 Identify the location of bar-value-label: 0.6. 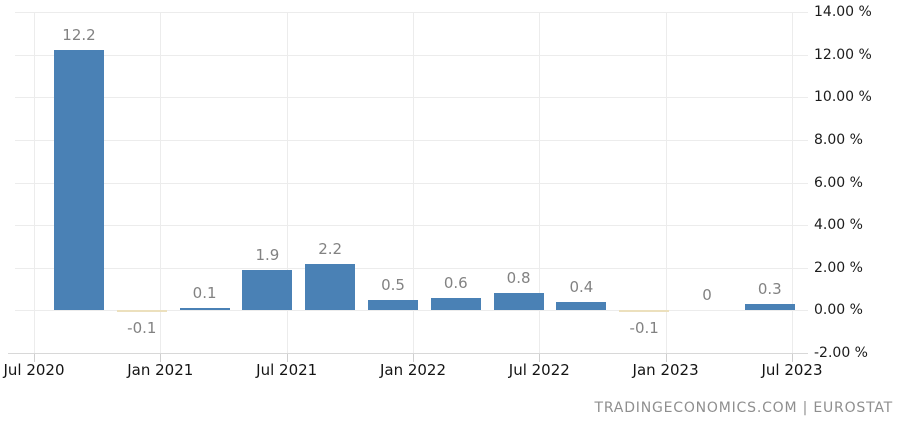
(455, 282).